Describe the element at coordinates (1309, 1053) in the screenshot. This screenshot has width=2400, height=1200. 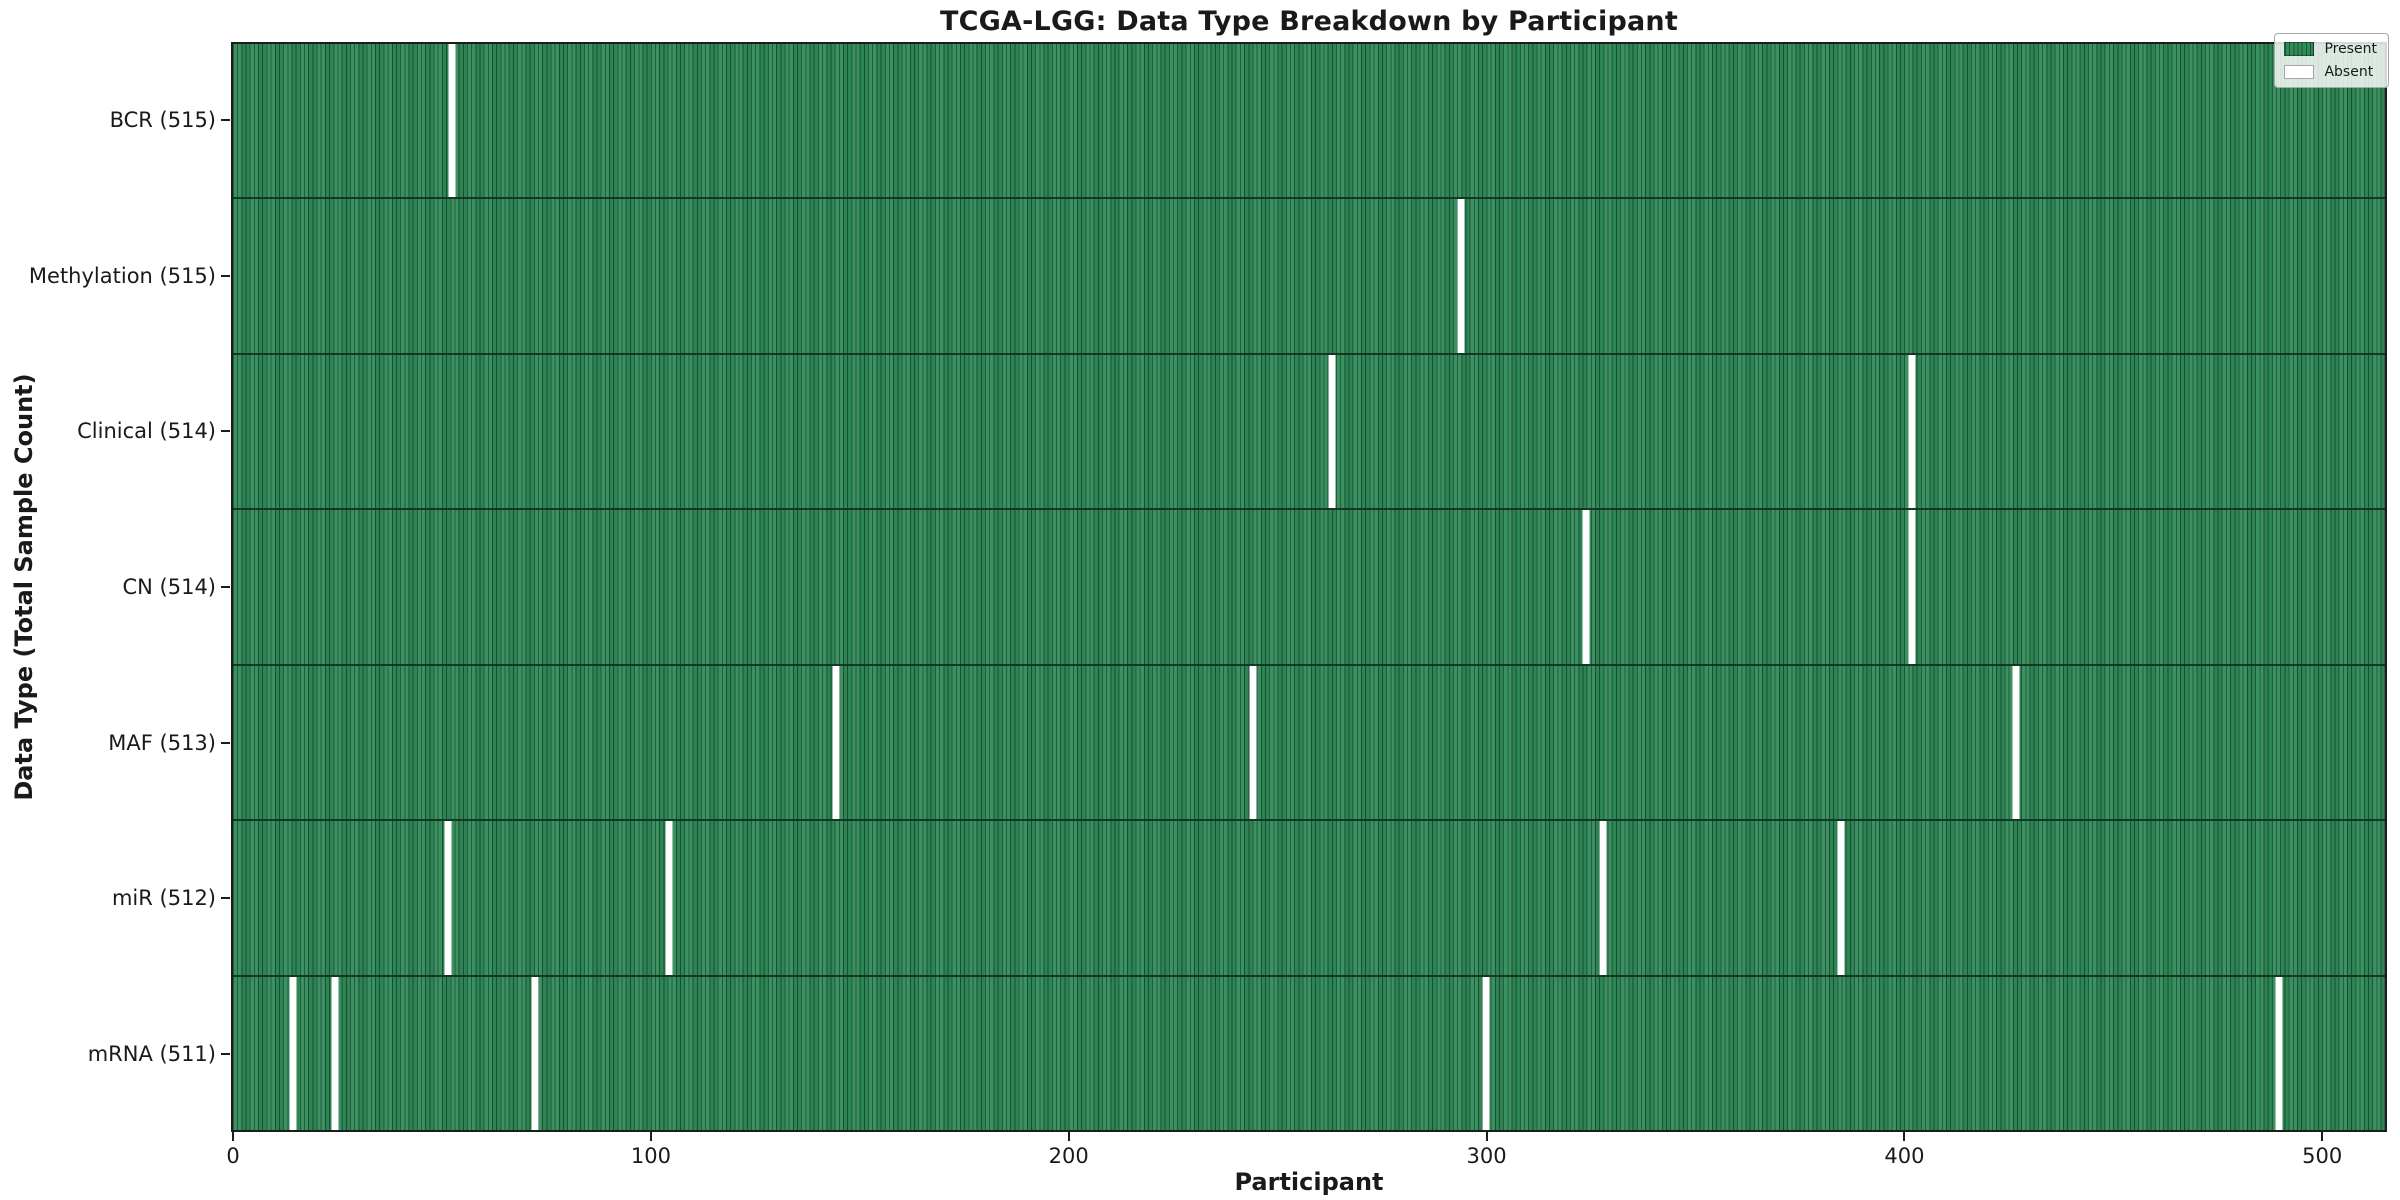
I see `row-mrna` at that location.